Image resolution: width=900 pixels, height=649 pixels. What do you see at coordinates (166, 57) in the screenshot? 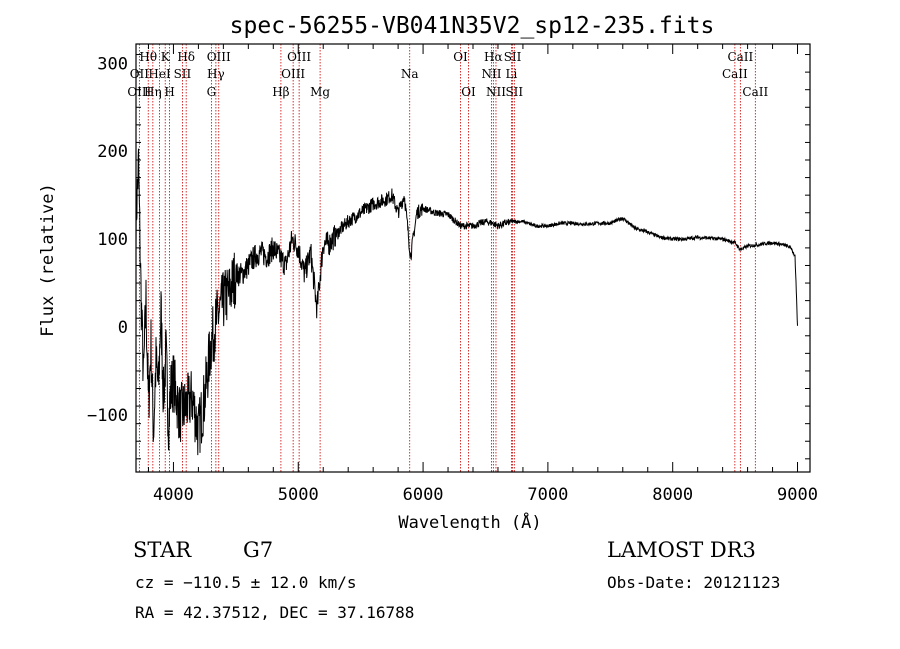
I see `line-label: K` at bounding box center [166, 57].